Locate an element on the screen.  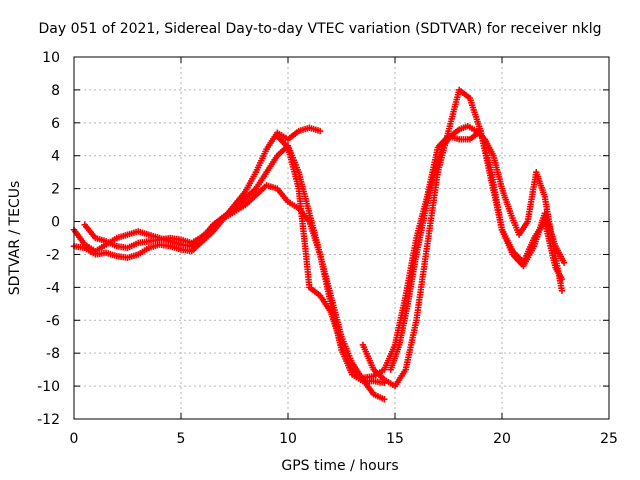
y-tick-label: -10 is located at coordinates (48, 387).